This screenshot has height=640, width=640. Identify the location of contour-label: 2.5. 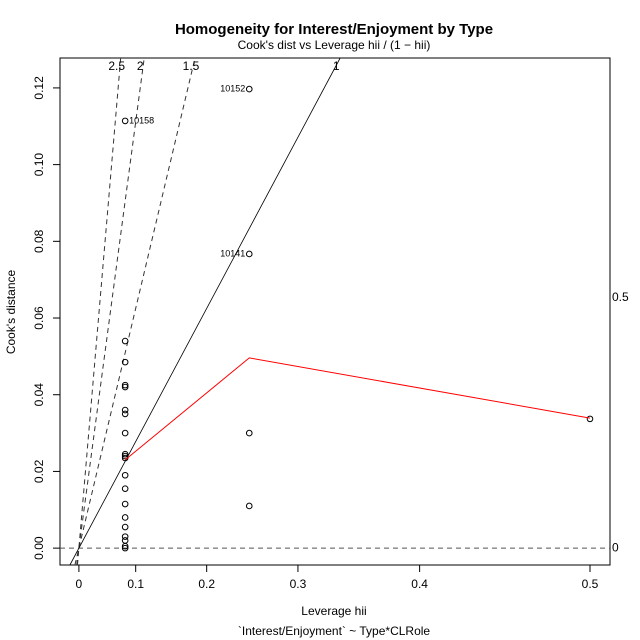
(116, 66).